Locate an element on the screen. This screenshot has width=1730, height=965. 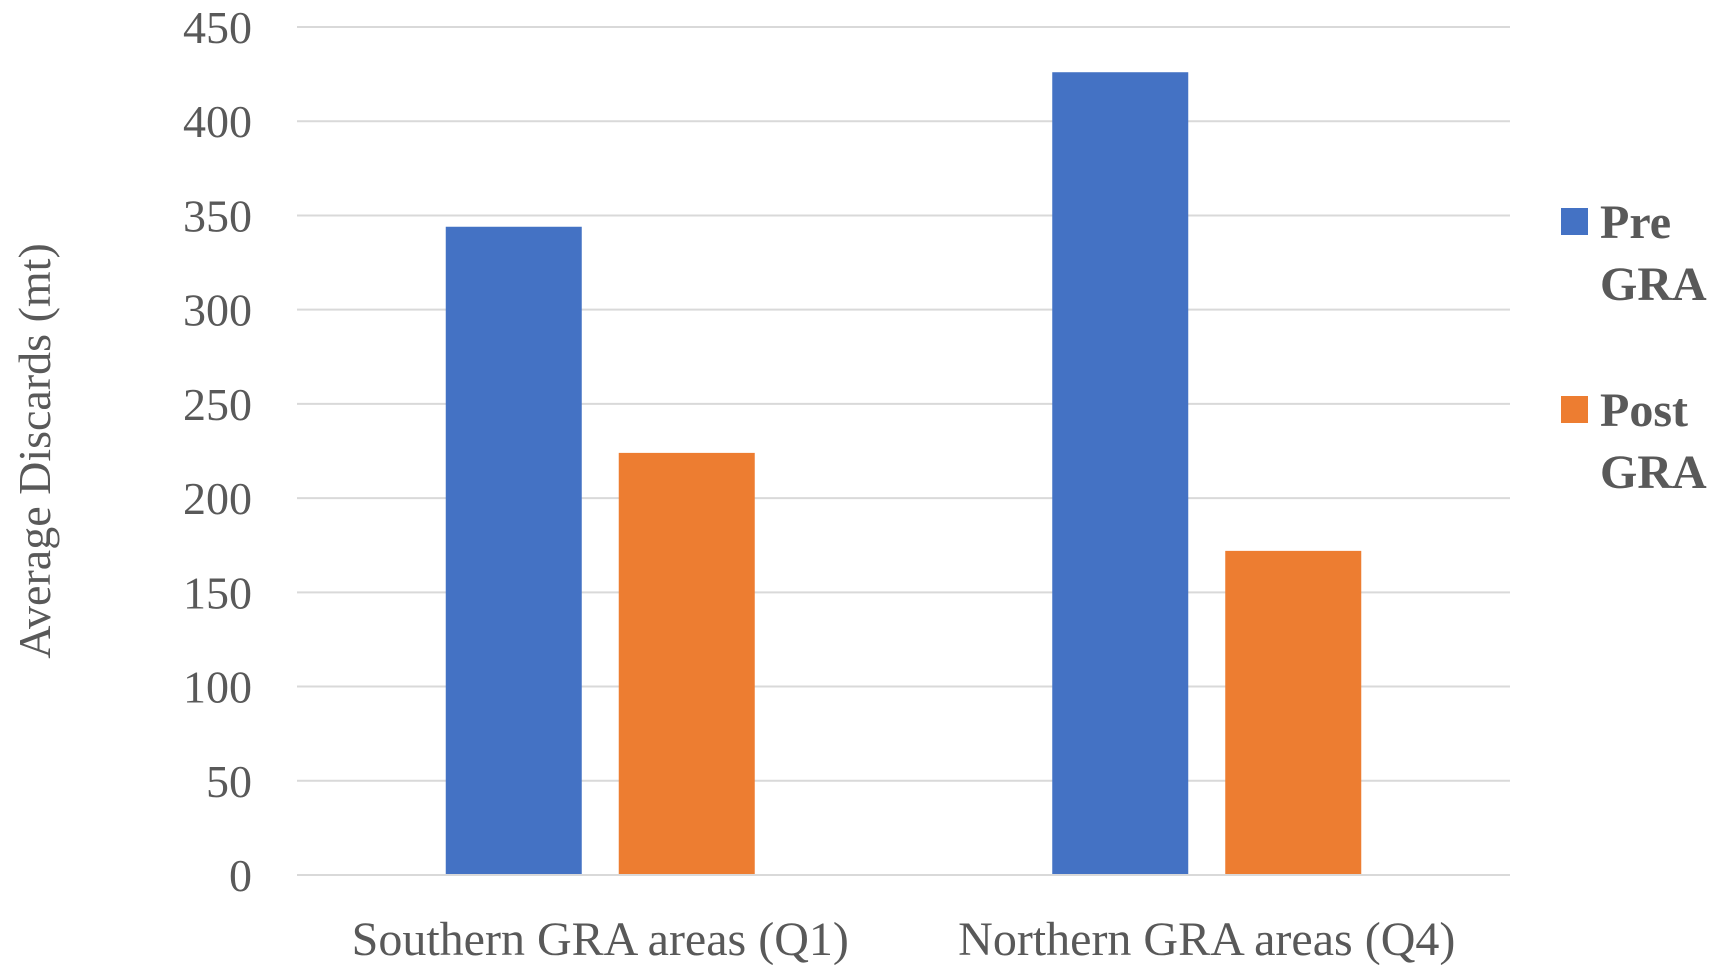
y-tick-label: 250 is located at coordinates (217, 404).